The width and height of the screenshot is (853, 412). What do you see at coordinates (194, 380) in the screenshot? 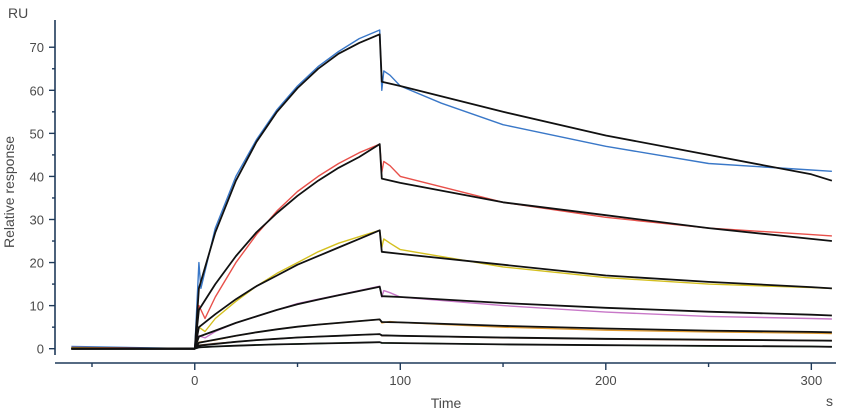
I see `x-tick-label: 0` at bounding box center [194, 380].